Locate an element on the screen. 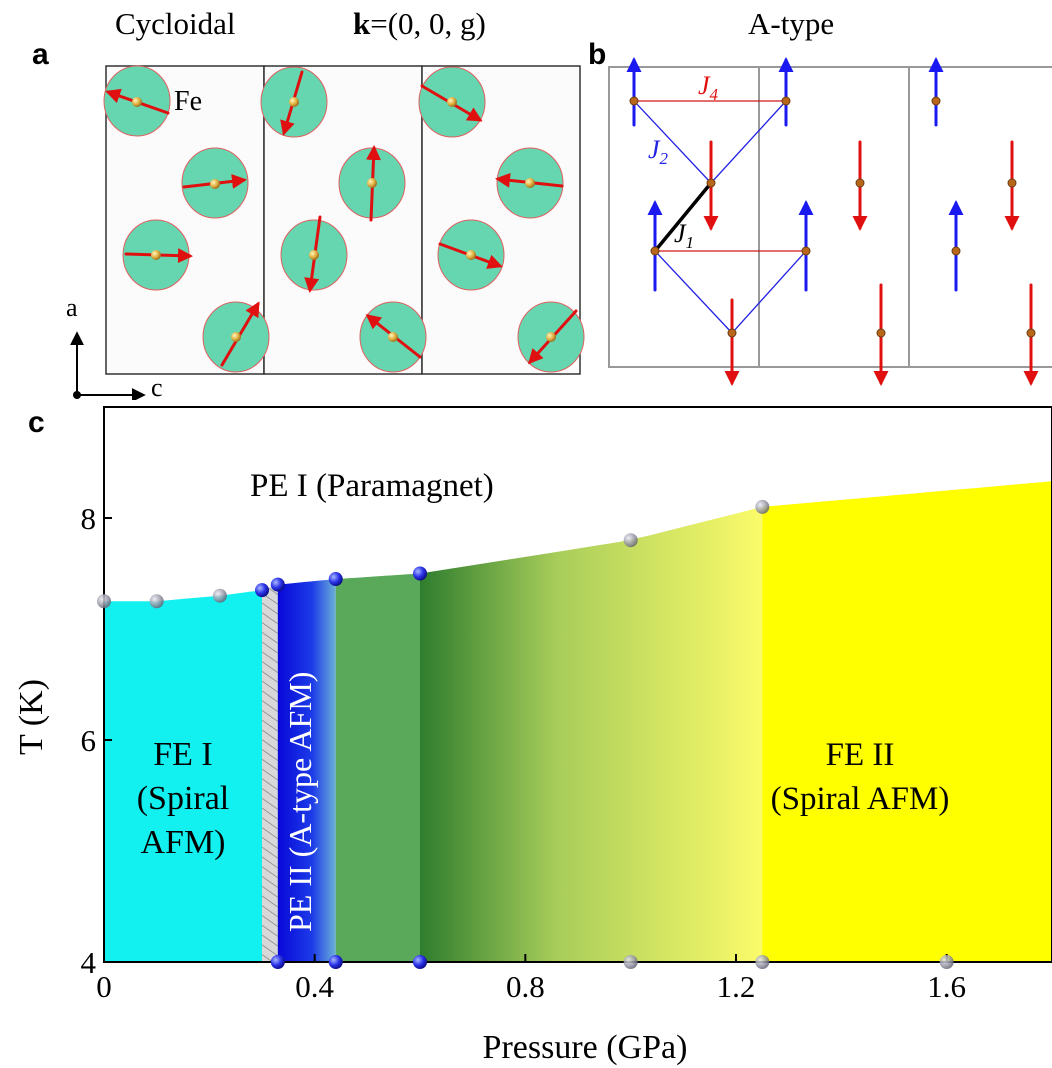 This screenshot has height=1068, width=1052. j2-sub: 2 is located at coordinates (664, 159).